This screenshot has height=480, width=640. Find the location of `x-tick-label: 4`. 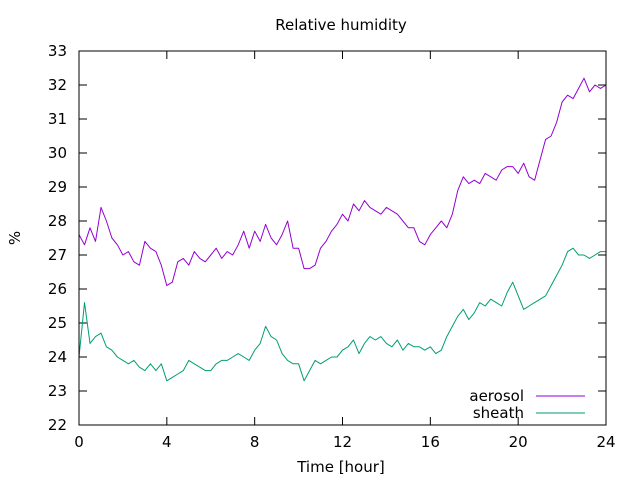

x-tick-label: 4 is located at coordinates (167, 442).